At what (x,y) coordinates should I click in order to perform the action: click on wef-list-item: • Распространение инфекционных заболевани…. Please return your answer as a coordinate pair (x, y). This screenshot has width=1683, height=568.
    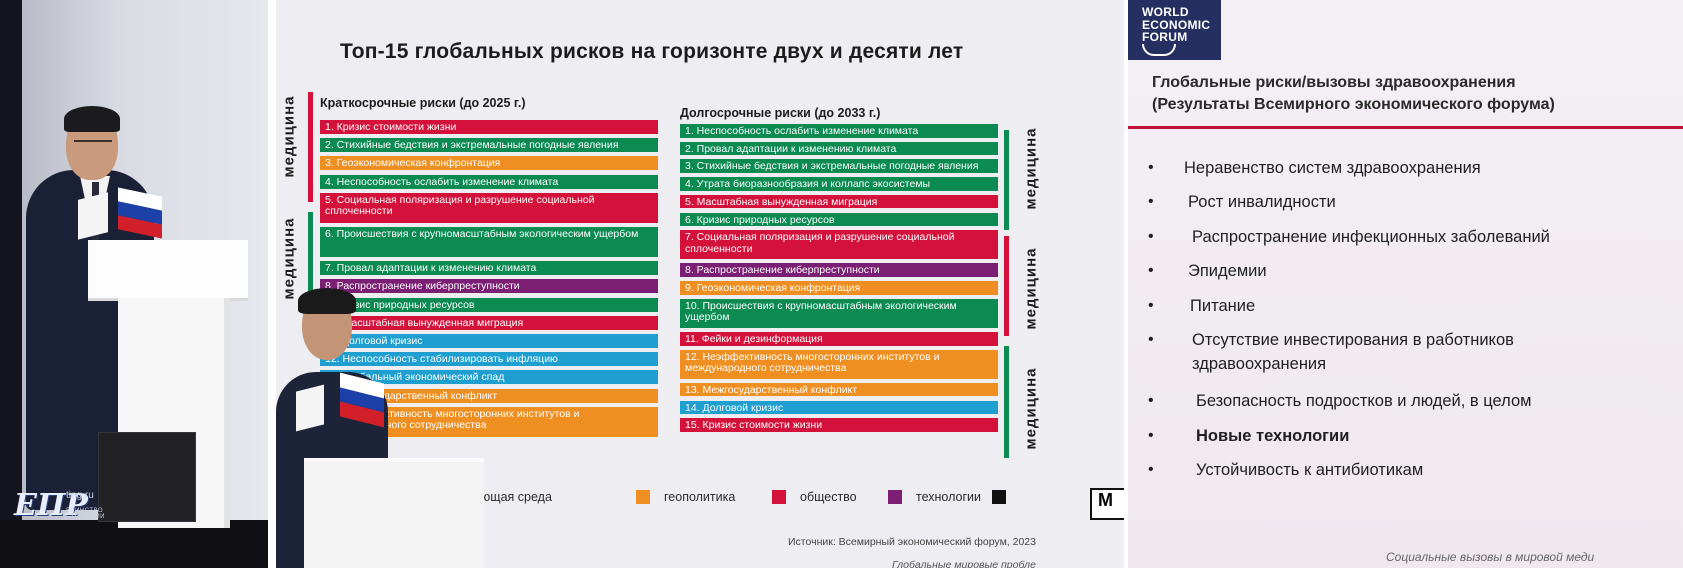
    Looking at the image, I should click on (1349, 237).